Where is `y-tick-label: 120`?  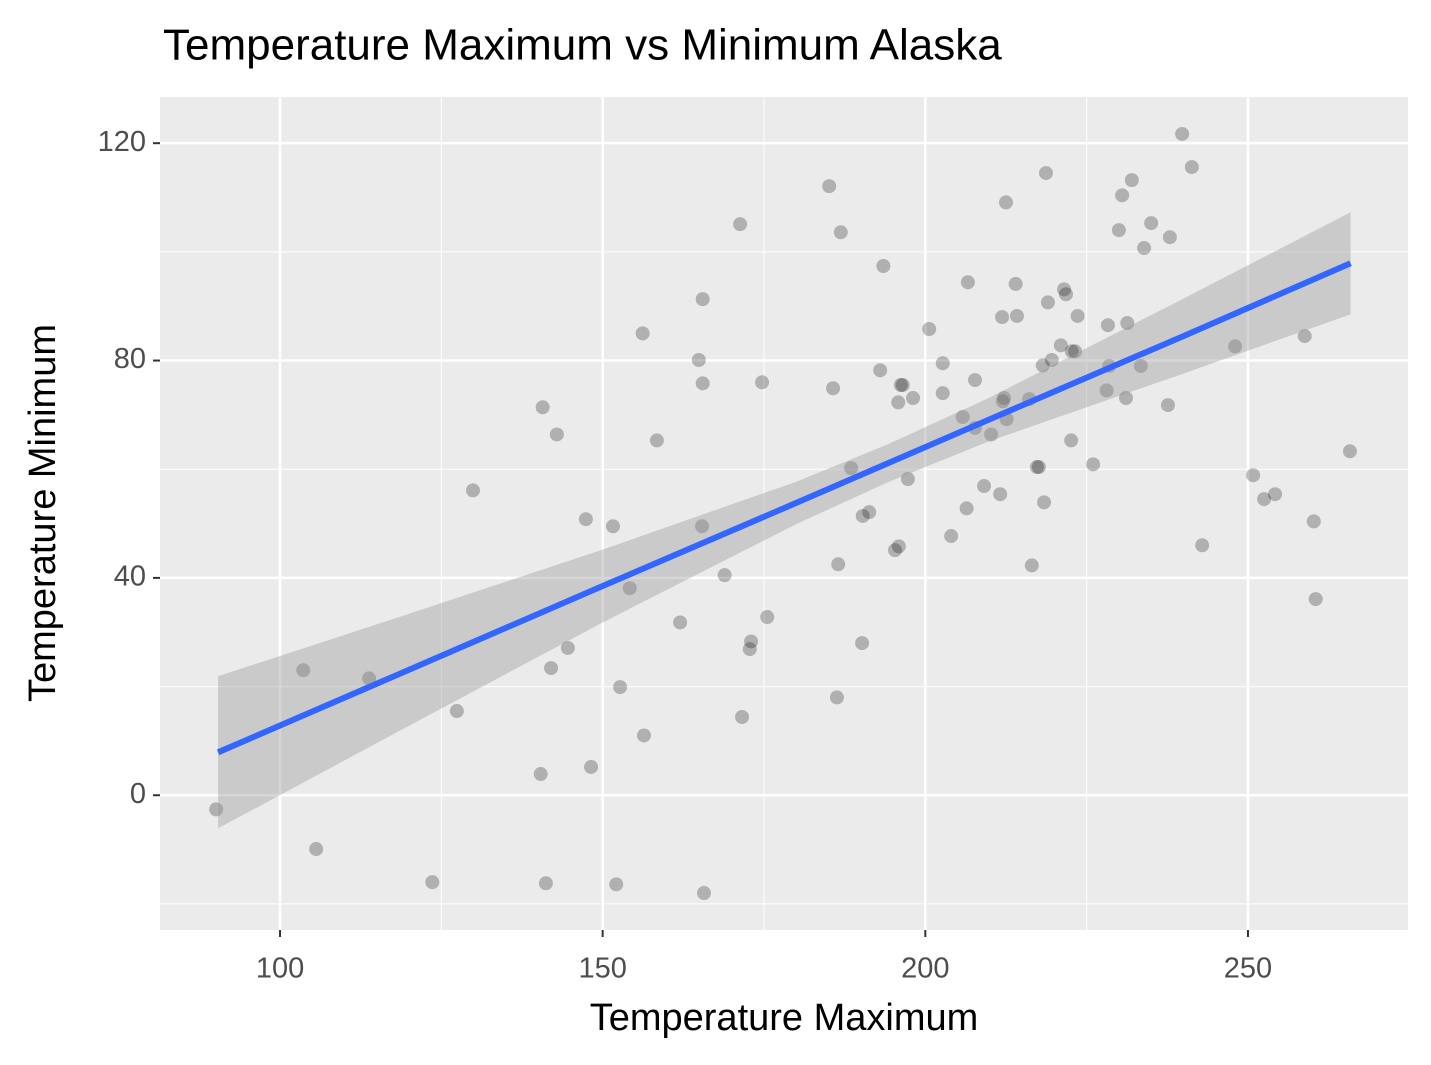
y-tick-label: 120 is located at coordinates (122, 142).